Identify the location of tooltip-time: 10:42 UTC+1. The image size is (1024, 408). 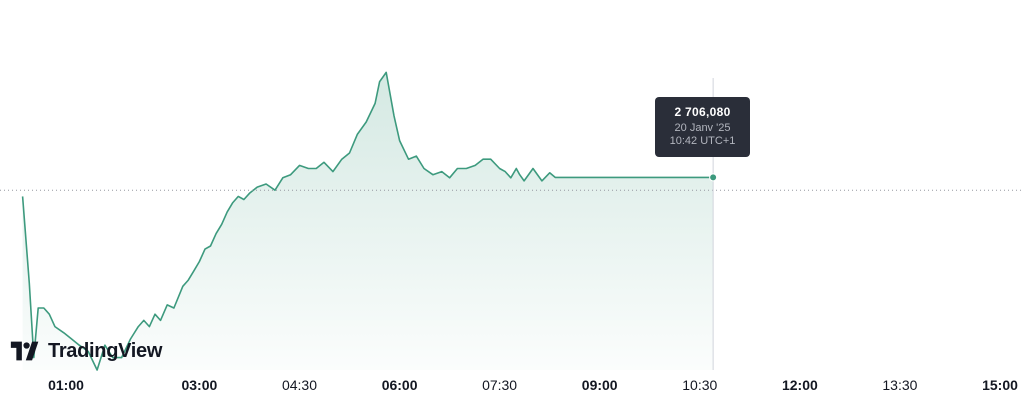
(702, 141).